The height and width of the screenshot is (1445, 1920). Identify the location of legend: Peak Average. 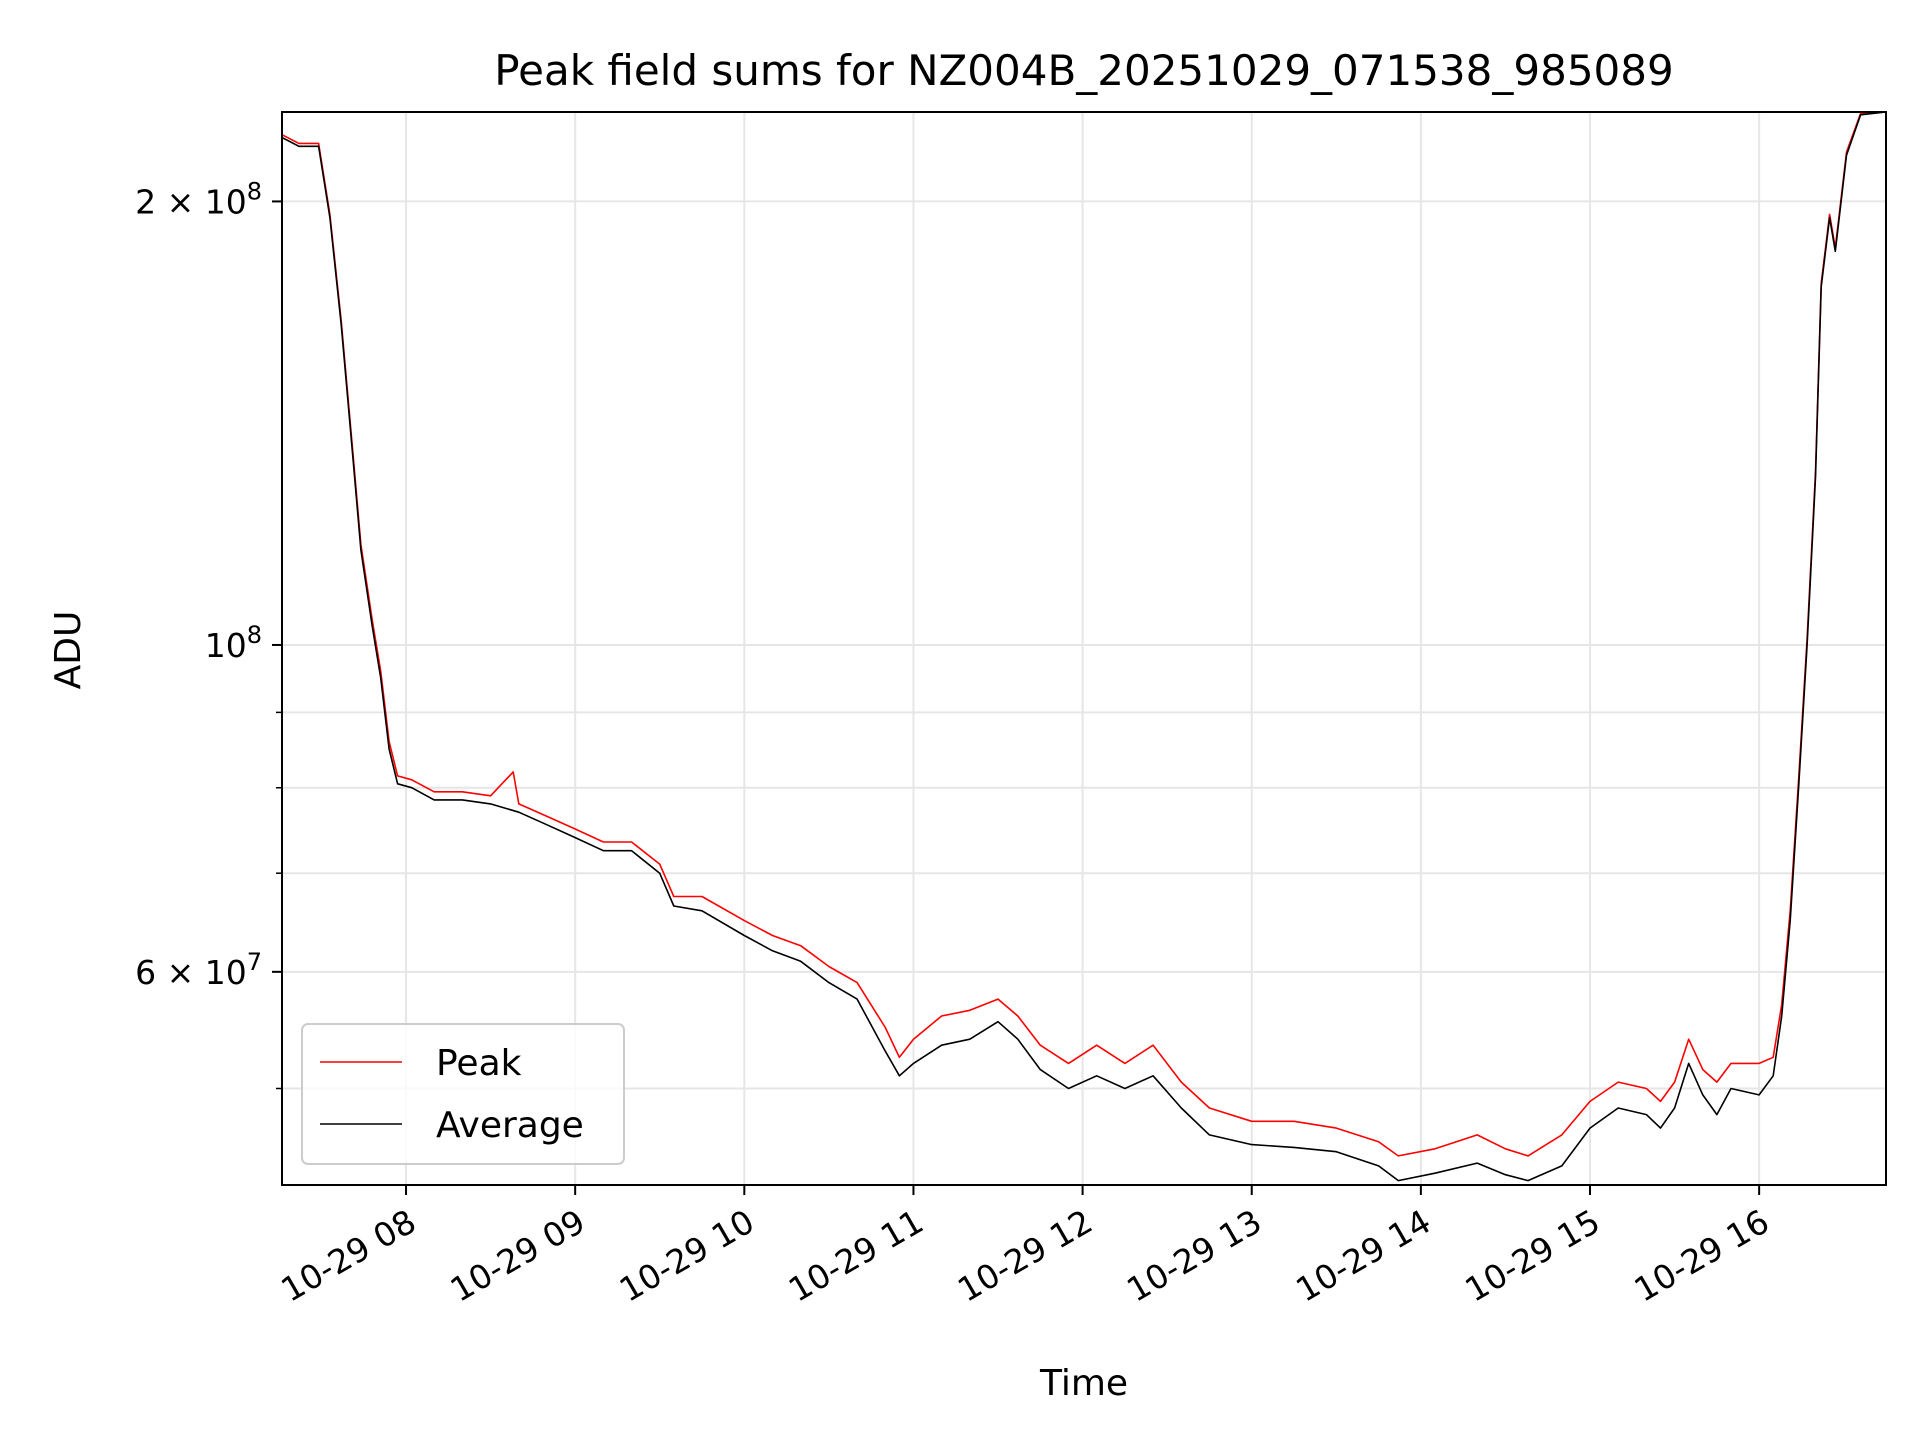
(463, 1094).